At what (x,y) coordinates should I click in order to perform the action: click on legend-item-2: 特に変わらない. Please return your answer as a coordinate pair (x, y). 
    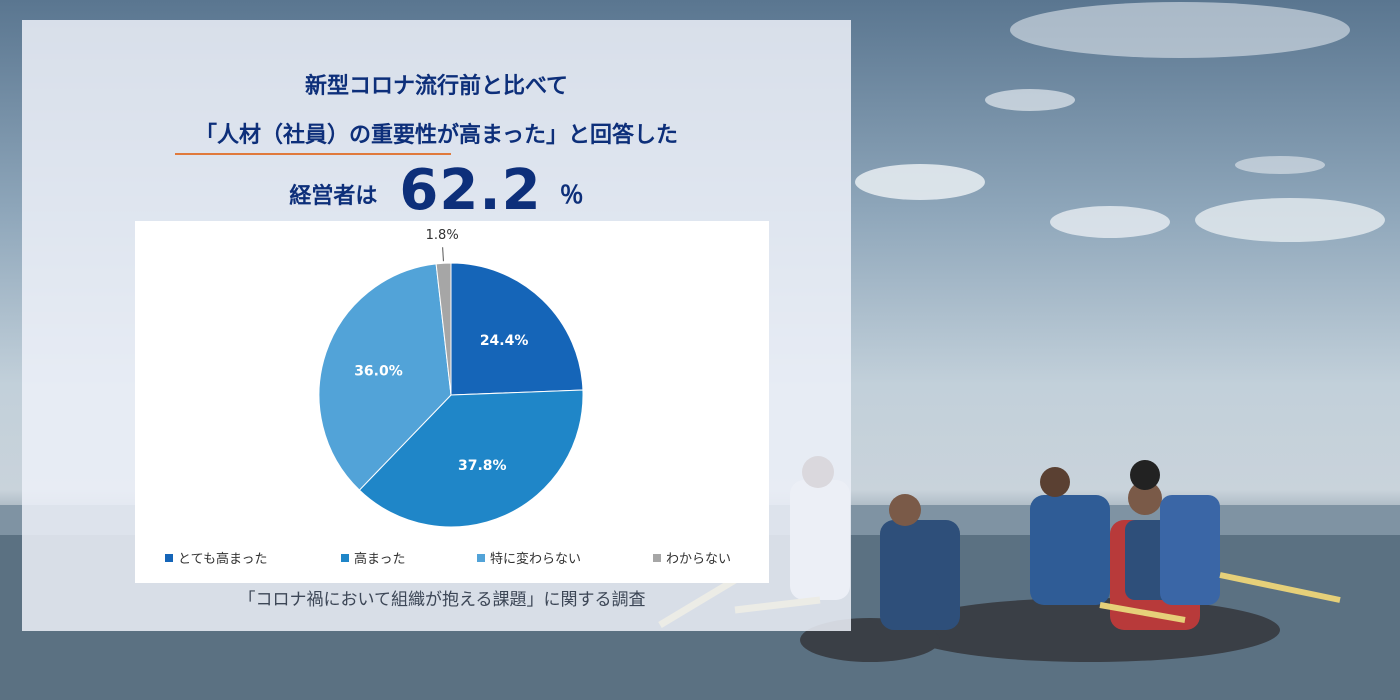
    Looking at the image, I should click on (529, 559).